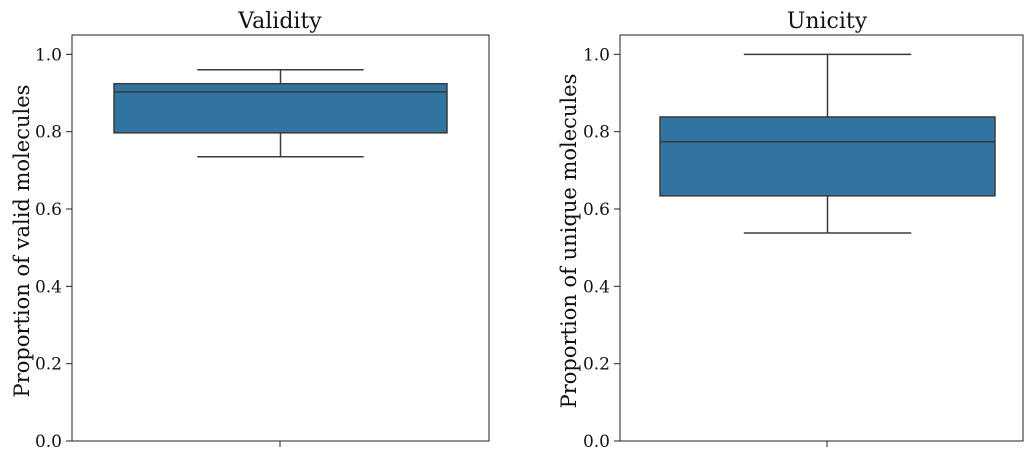  Describe the element at coordinates (596, 442) in the screenshot. I see `unicity-y-tick-label: 0.0` at that location.